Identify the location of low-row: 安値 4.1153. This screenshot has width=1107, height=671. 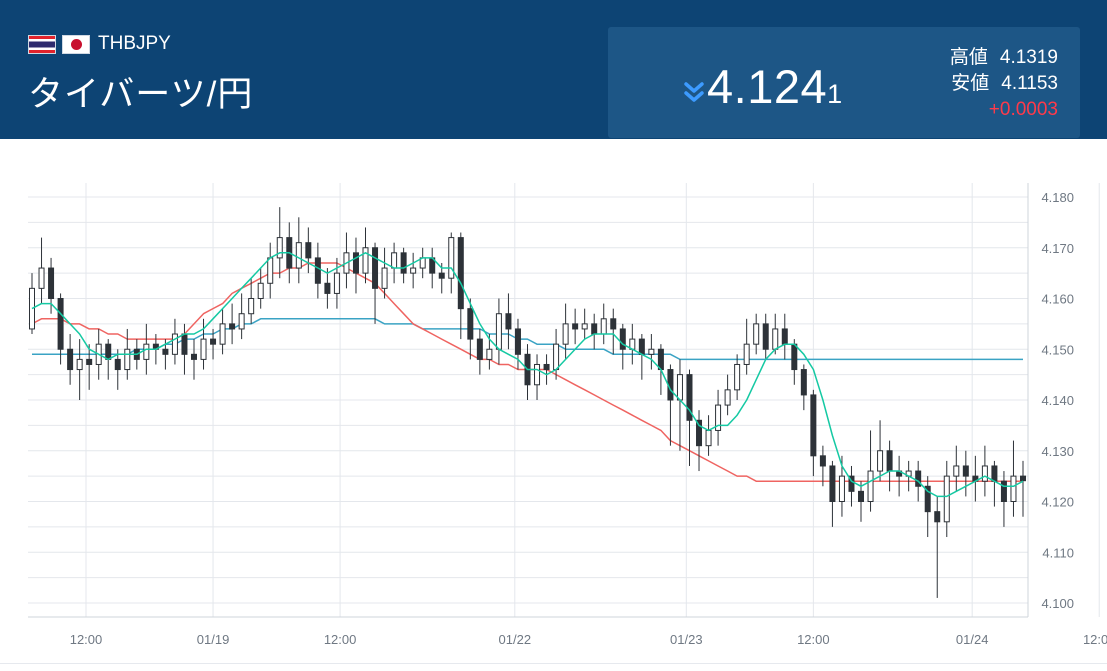
(1004, 84).